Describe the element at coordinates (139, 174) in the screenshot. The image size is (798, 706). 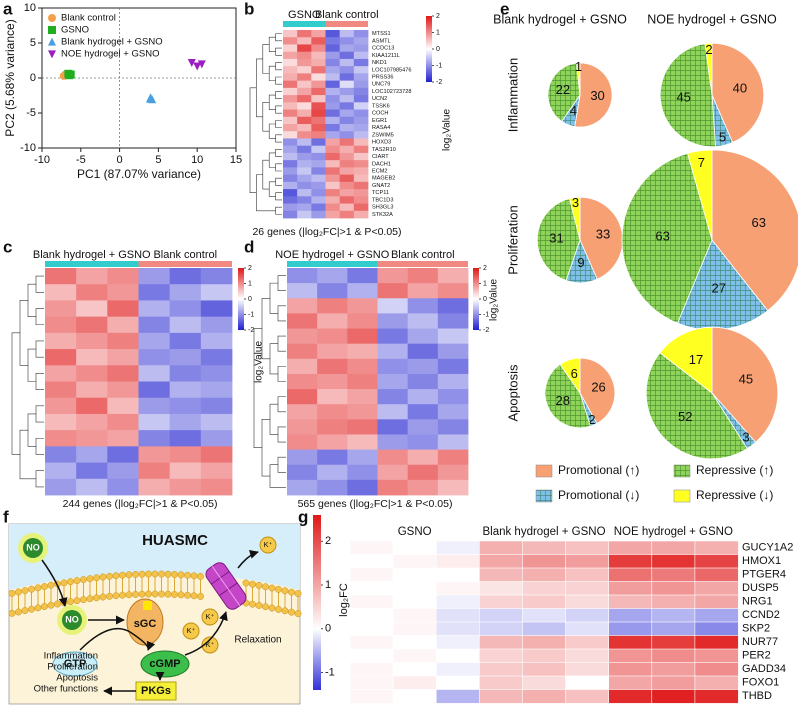
I see `x-axis-title: PC1 (87.07% variance)` at that location.